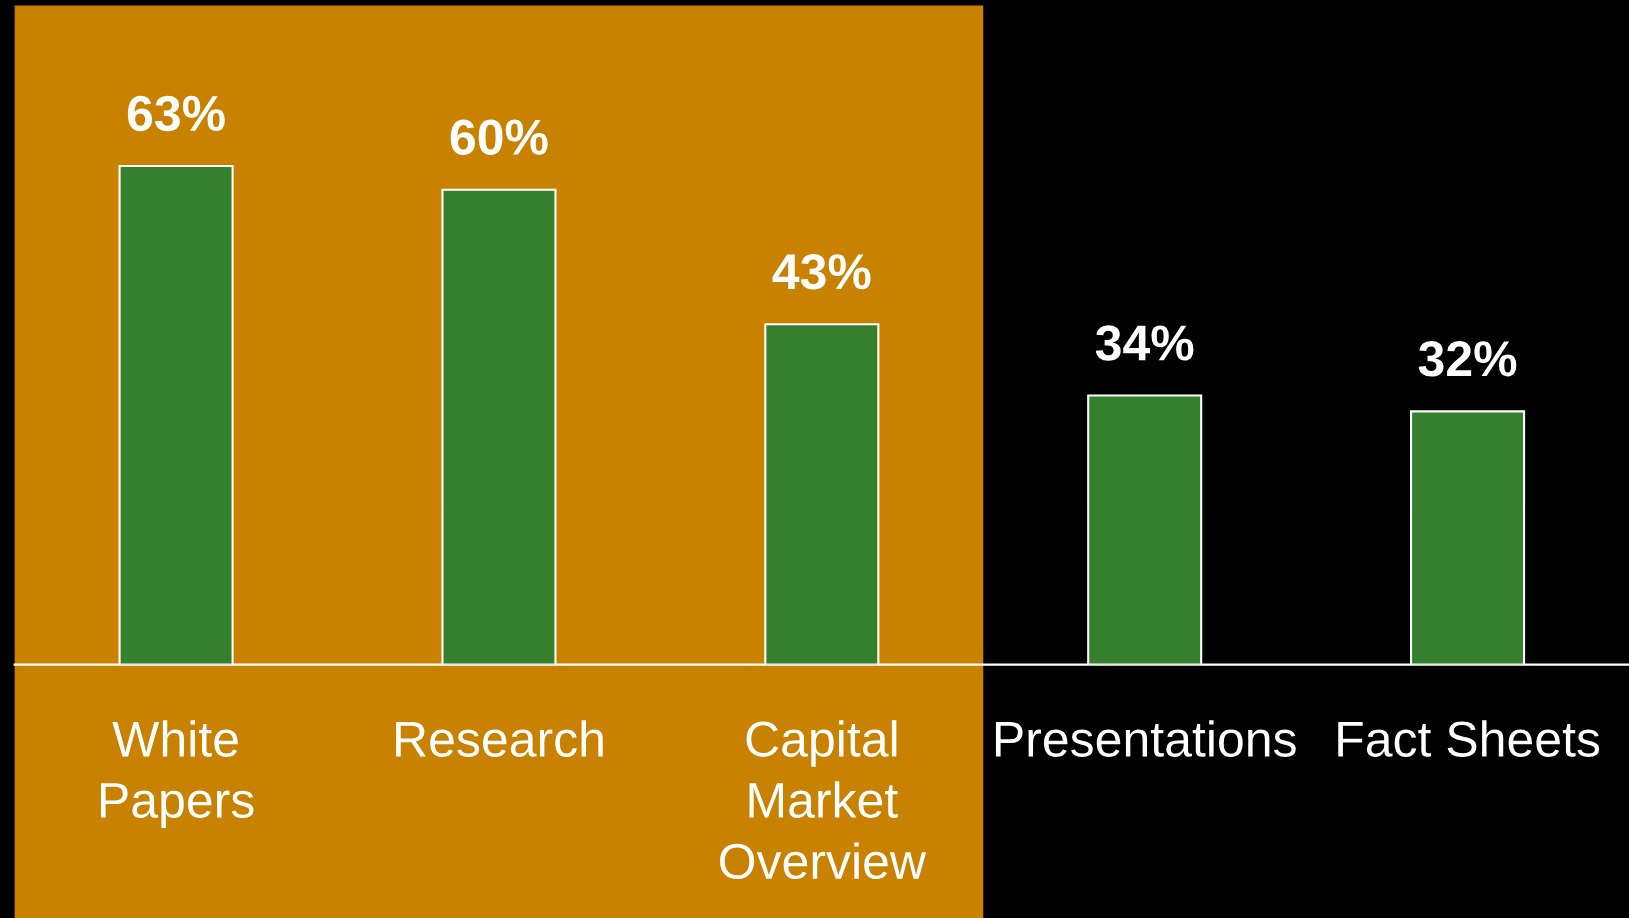 The height and width of the screenshot is (918, 1629). Describe the element at coordinates (1467, 359) in the screenshot. I see `data-label: 32%` at that location.